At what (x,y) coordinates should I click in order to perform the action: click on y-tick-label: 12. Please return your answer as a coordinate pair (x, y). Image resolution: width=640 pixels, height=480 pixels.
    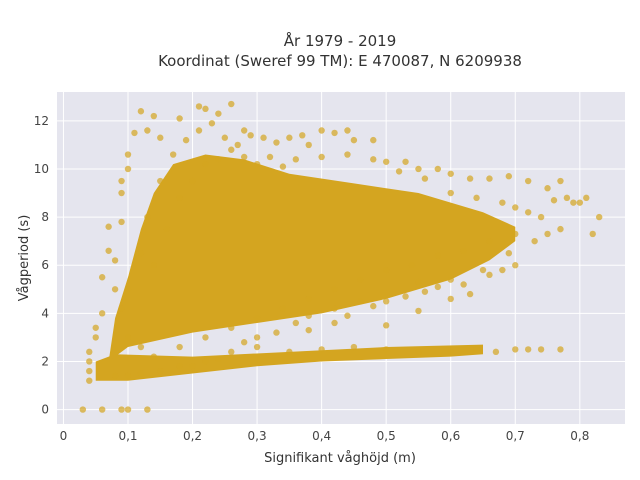
    Looking at the image, I should click on (41, 121).